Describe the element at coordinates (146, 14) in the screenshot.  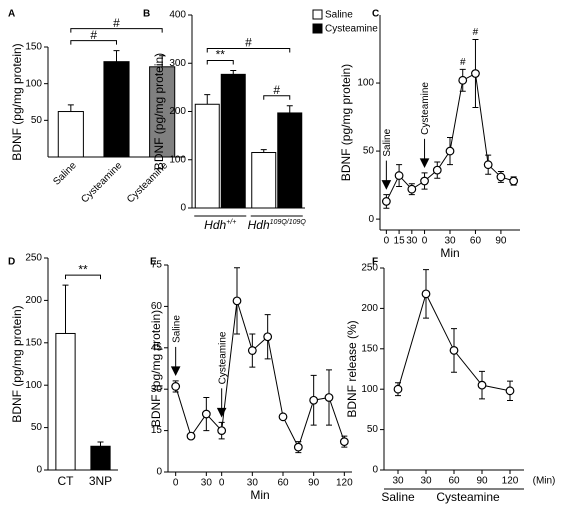
I see `panel-label: B` at that location.